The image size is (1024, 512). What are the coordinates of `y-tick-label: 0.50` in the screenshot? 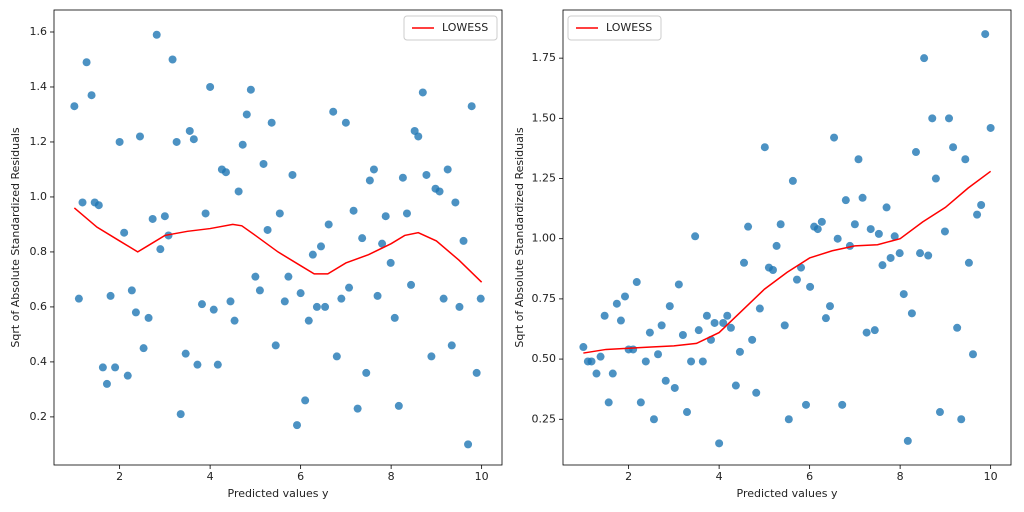 It's located at (544, 358).